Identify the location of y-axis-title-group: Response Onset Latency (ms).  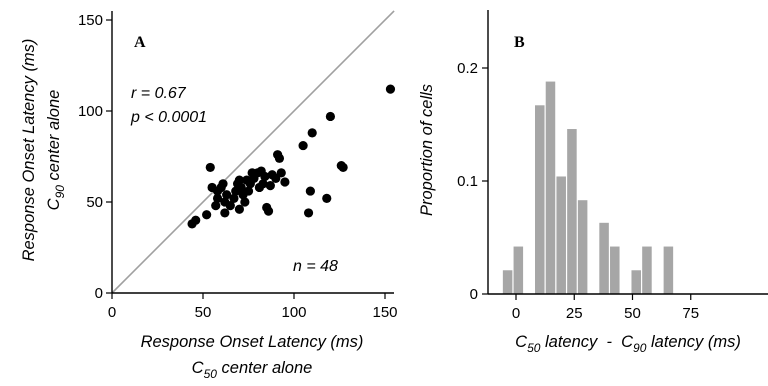
(29, 150).